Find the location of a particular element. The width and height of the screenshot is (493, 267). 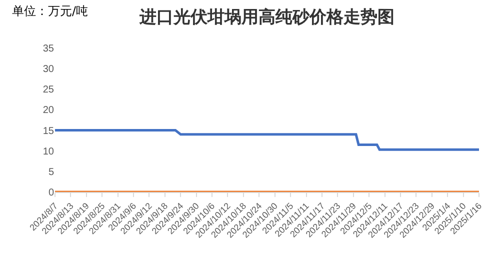

y-tick-label: 25 is located at coordinates (48, 90).